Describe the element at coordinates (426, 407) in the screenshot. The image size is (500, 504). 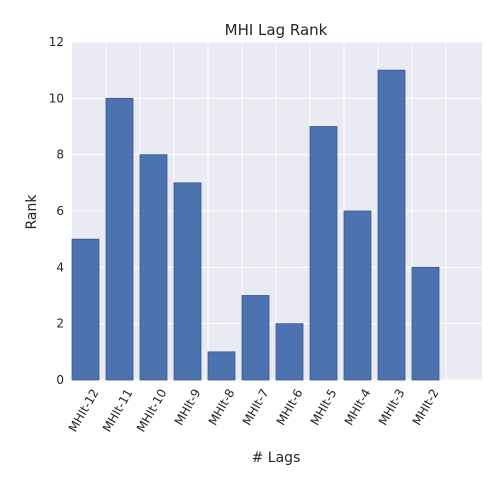
I see `x-tick-label: MHIt-2` at that location.